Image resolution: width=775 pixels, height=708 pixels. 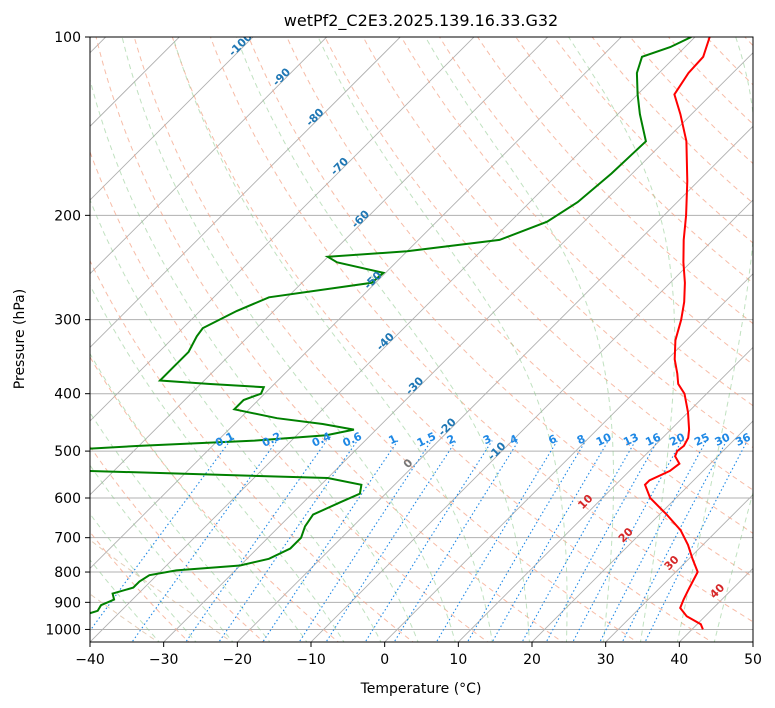 I want to click on mixing-ratio-label: 0.1, so click(x=224, y=440).